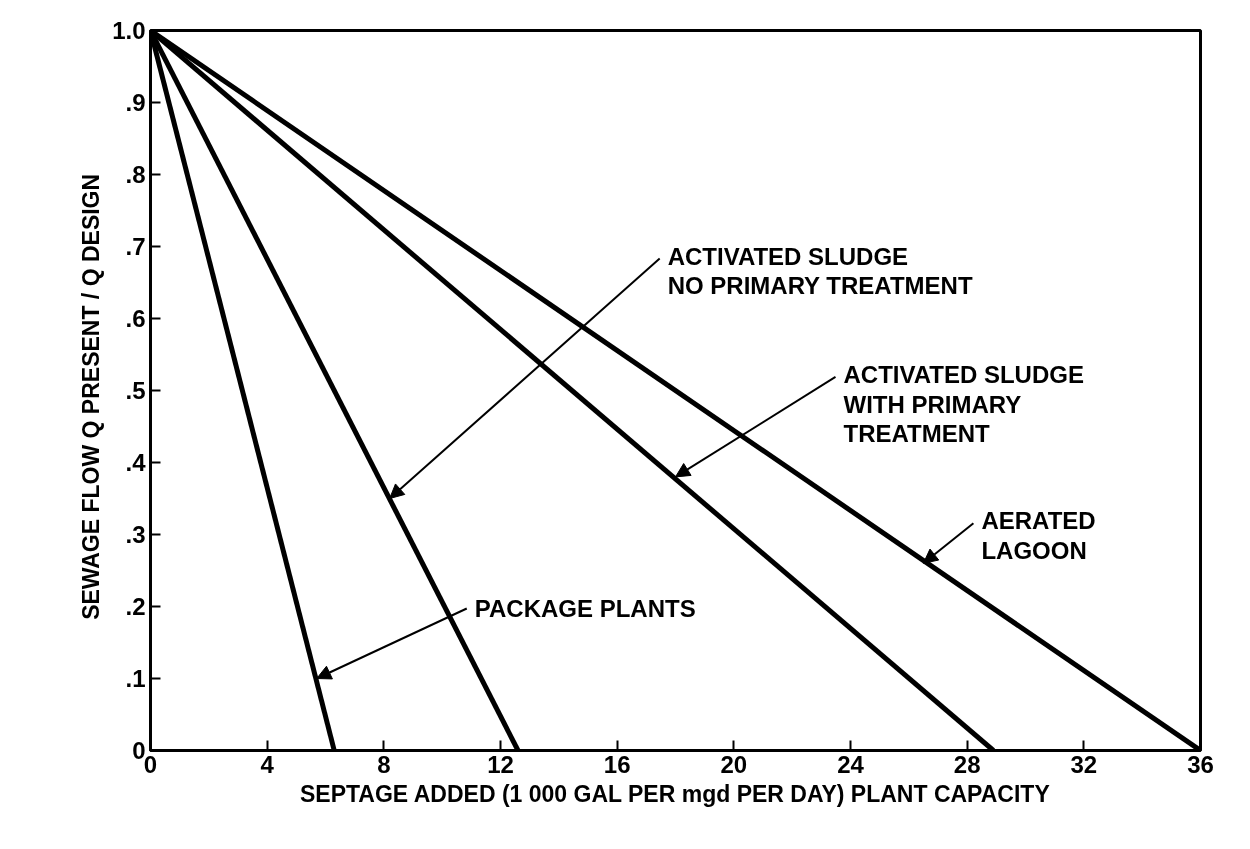 This screenshot has width=1250, height=849. Describe the element at coordinates (135, 246) in the screenshot. I see `y-tick-label: .7` at that location.